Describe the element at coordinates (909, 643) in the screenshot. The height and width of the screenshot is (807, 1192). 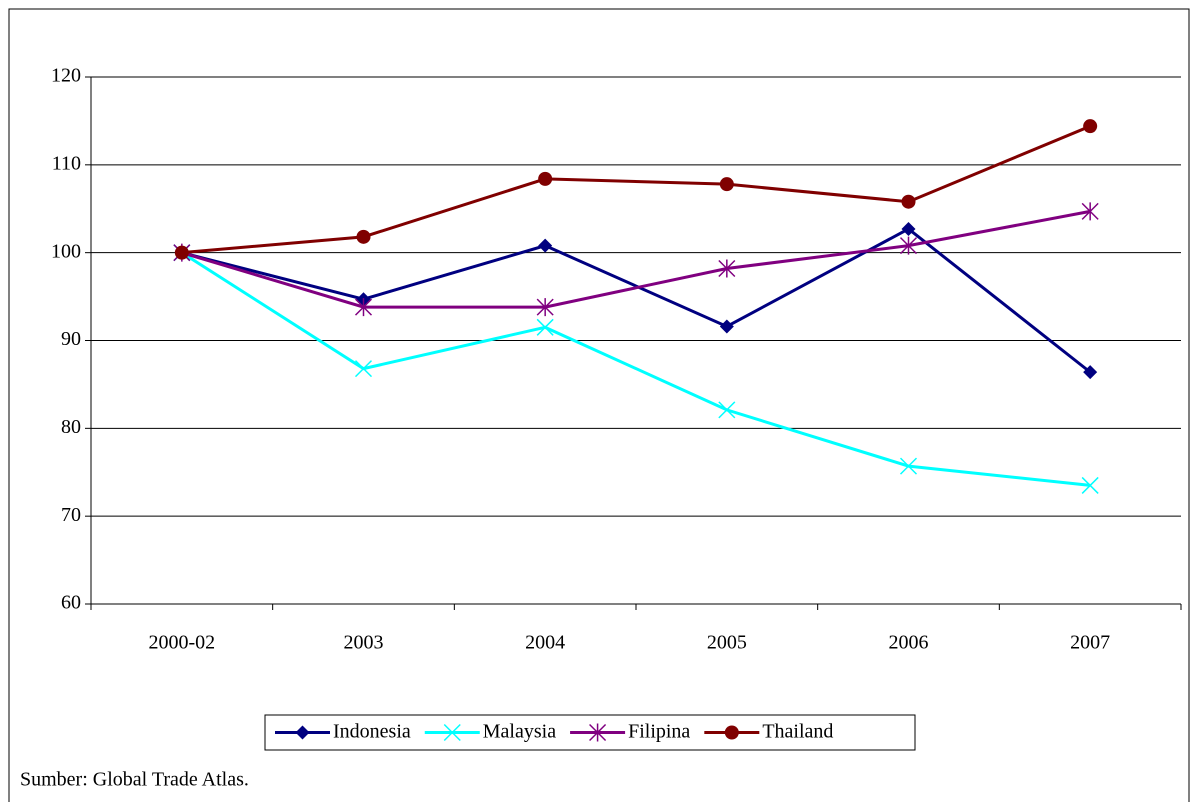
I see `x-tick-label: 2006` at that location.